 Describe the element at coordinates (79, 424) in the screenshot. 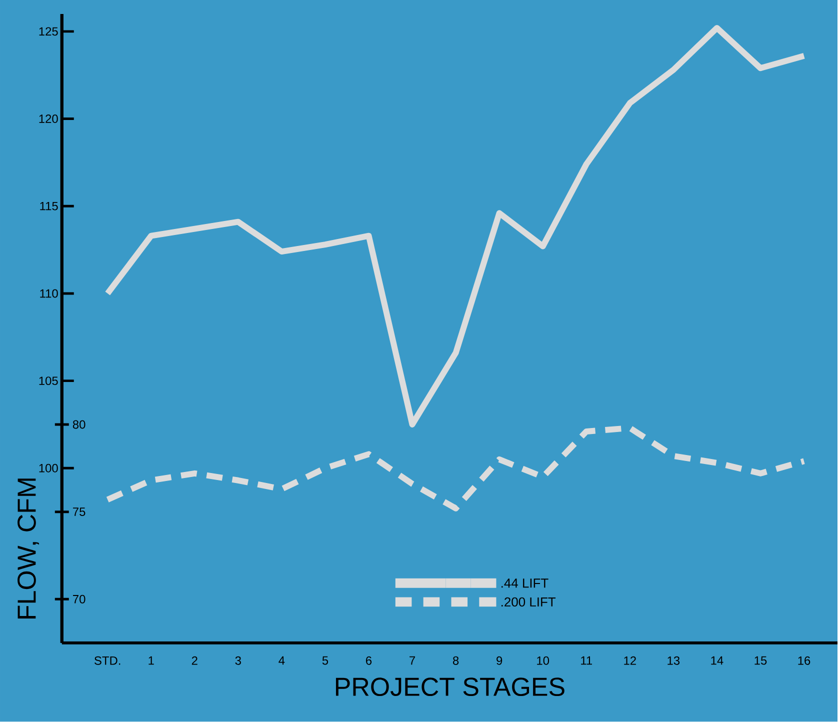

I see `y2-tick-label: 80` at that location.